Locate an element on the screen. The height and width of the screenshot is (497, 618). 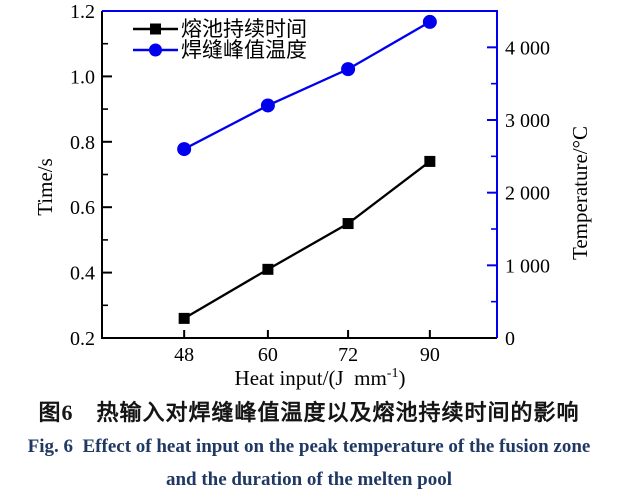
legend: 熔池持续时间 焊缝峰值温度 is located at coordinates (220, 39).